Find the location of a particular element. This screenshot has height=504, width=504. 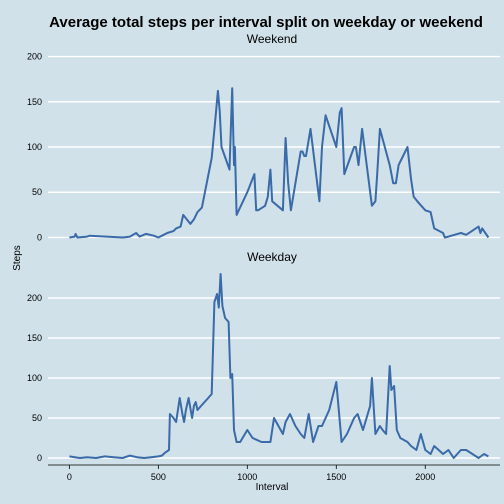

x-tick-label: 1000 is located at coordinates (247, 477).